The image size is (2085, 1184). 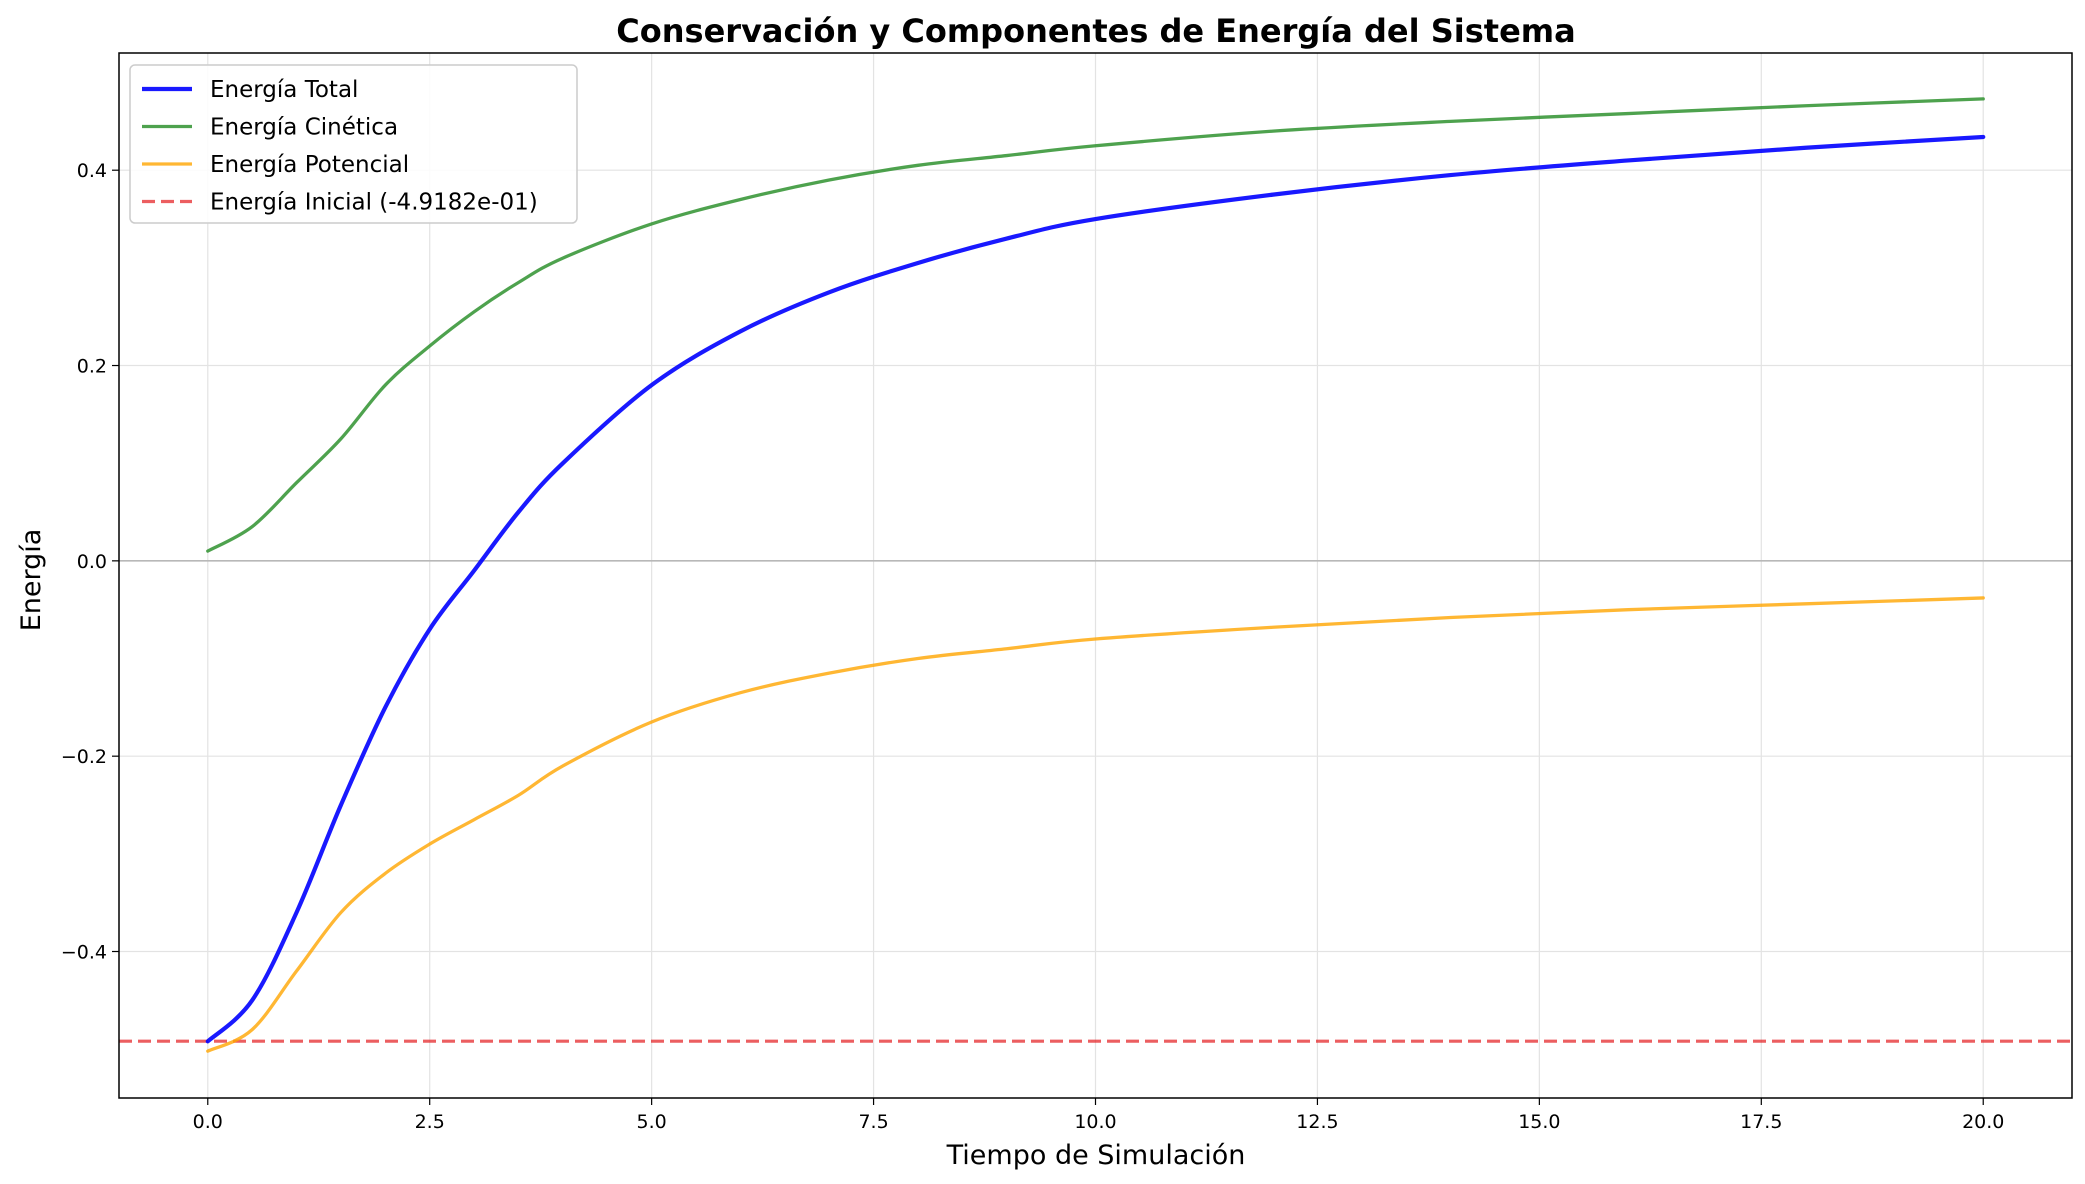 What do you see at coordinates (430, 1122) in the screenshot?
I see `x-tick-label: 2.5` at bounding box center [430, 1122].